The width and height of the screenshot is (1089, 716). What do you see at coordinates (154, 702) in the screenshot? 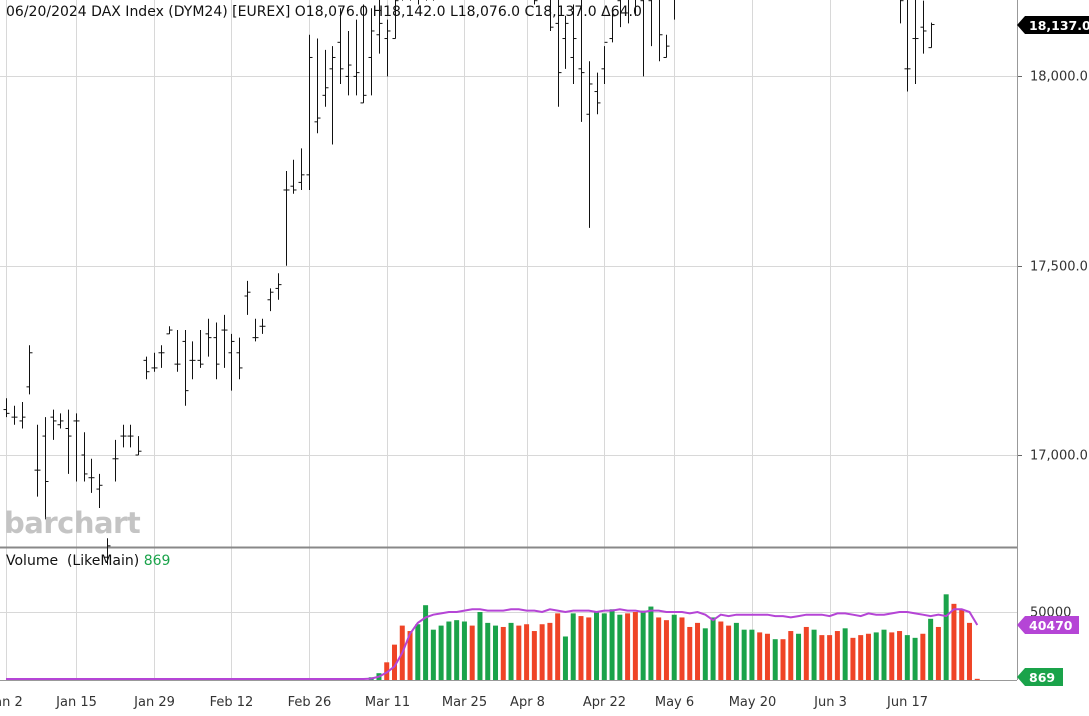
I see `x-tick-label: Jan 29` at bounding box center [154, 702].